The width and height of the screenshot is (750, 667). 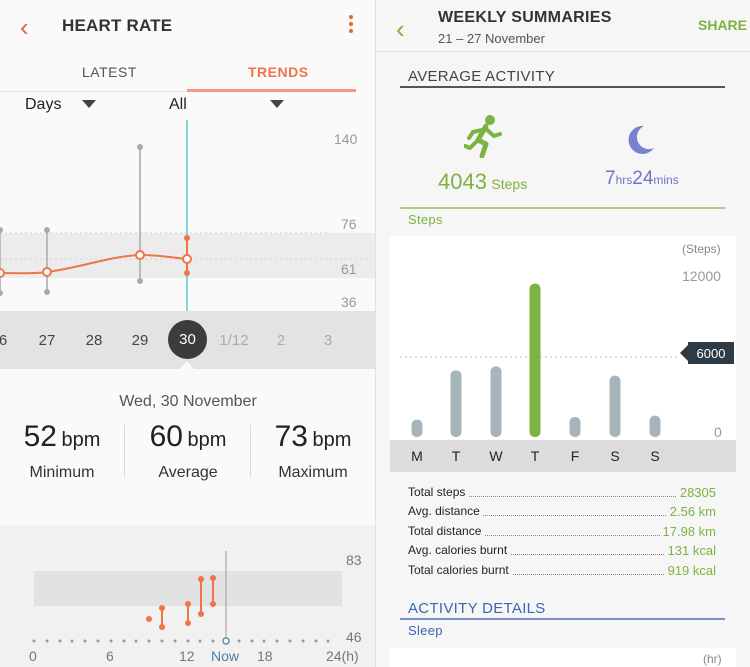 What do you see at coordinates (342, 656) in the screenshot?
I see `x-tick: 24(h)` at bounding box center [342, 656].